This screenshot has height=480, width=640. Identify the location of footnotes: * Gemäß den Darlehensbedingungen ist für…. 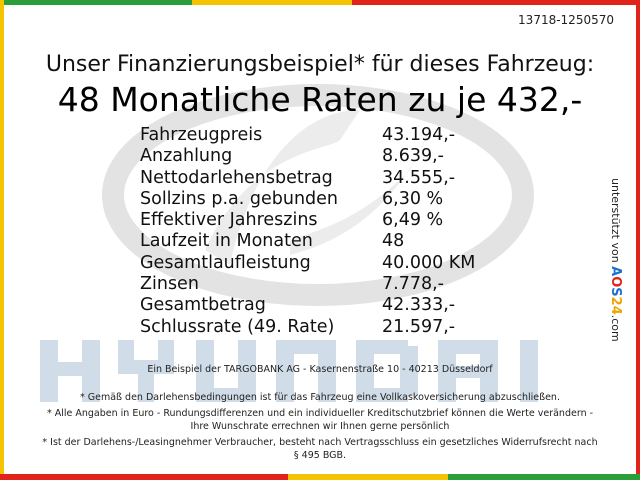
(320, 428).